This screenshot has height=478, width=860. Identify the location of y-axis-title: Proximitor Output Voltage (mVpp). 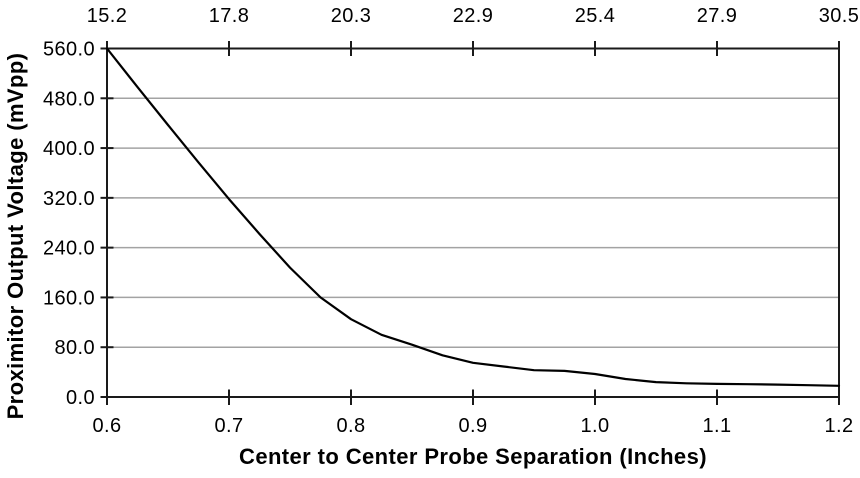
(15, 236).